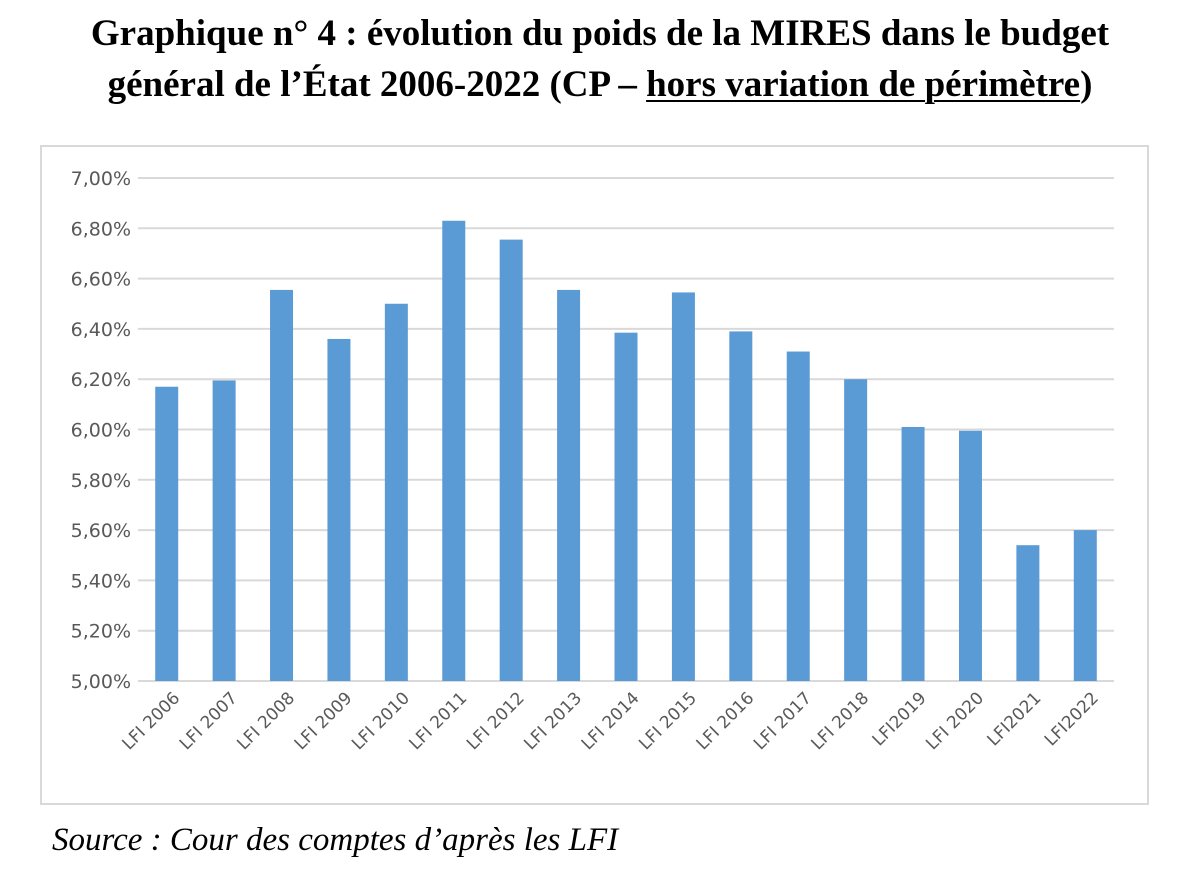 This screenshot has width=1200, height=876. Describe the element at coordinates (101, 481) in the screenshot. I see `y-tick-label: 5,80%` at that location.